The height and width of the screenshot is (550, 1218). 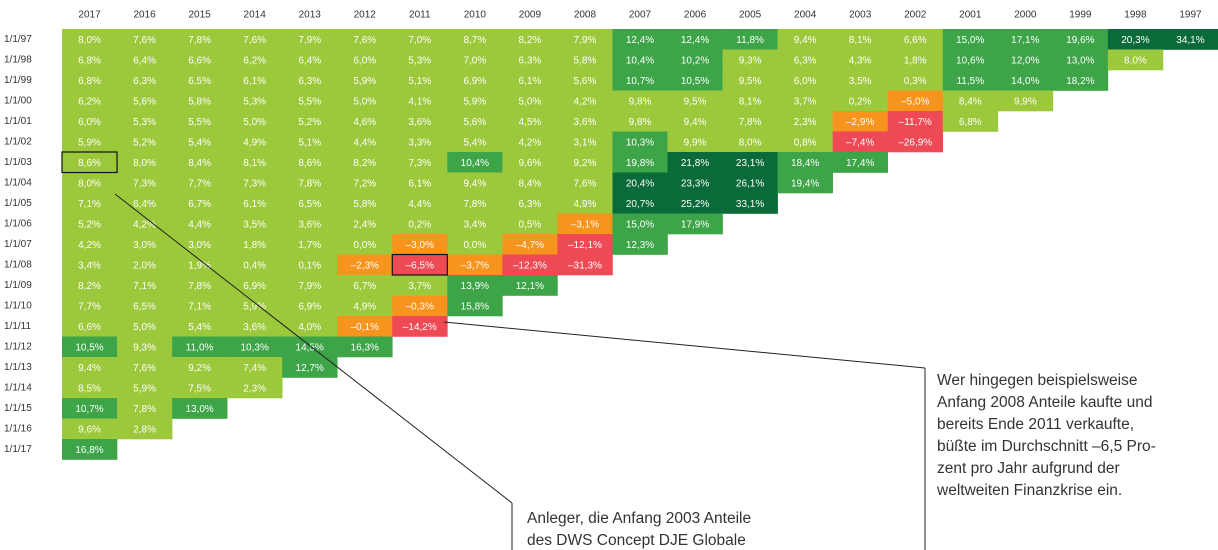 I want to click on cell-value: 2,3%, so click(x=805, y=122).